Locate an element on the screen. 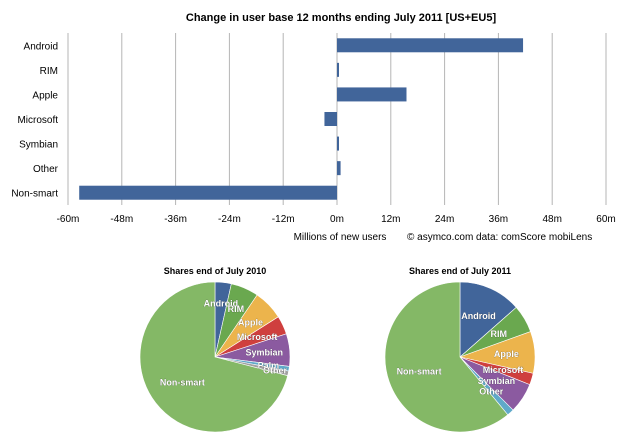  pie-2011-slices is located at coordinates (460, 357).